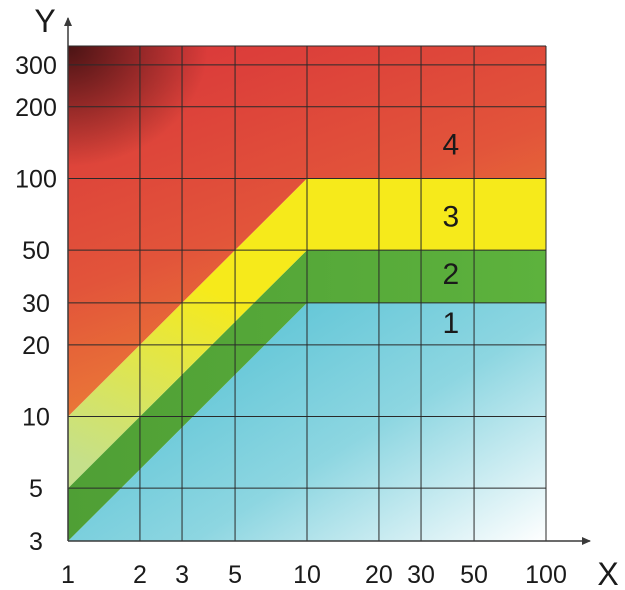 The height and width of the screenshot is (590, 625). What do you see at coordinates (607, 573) in the screenshot?
I see `x-axis-title: X` at bounding box center [607, 573].